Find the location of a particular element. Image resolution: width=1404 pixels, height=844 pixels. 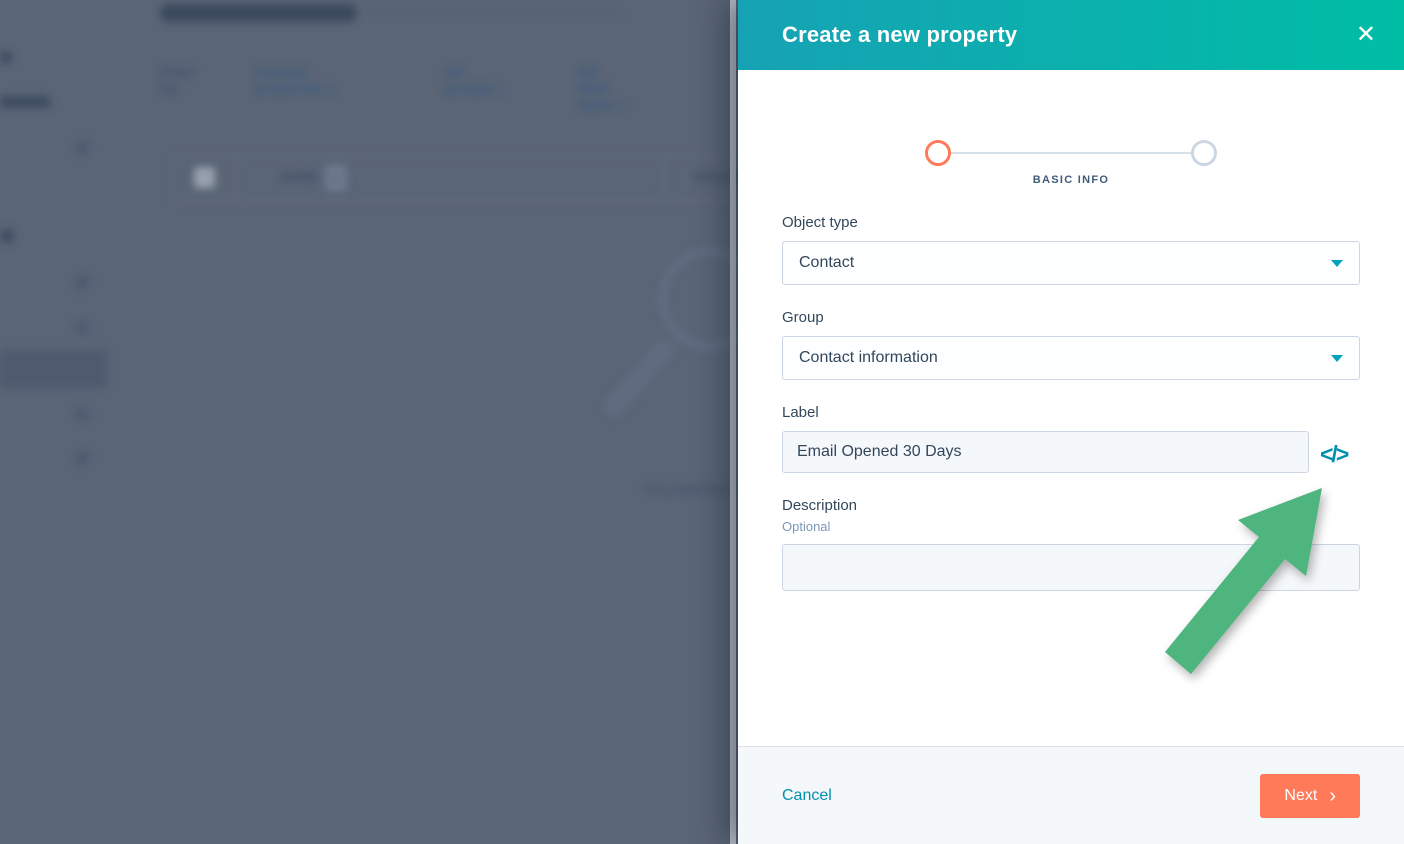

filter-dropdown-field-types: All field types ▾ is located at coordinates (602, 88).